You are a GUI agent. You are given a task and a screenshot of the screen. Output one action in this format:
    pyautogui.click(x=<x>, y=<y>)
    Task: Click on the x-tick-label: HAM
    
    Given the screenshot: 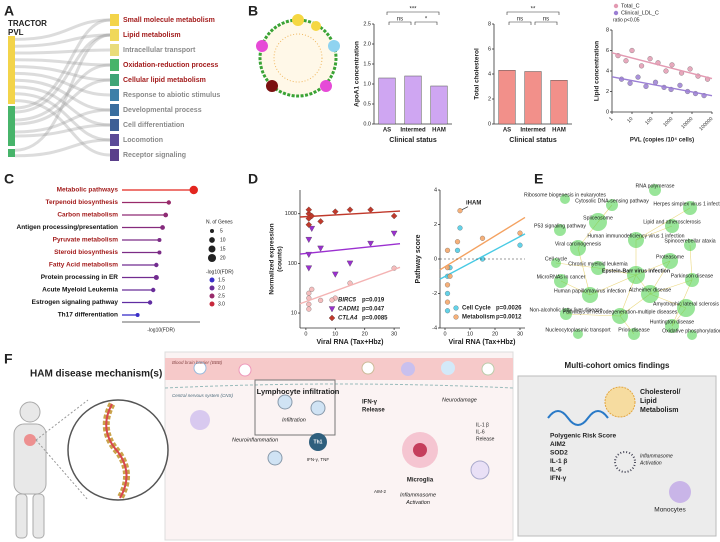 What is the action you would take?
    pyautogui.click(x=559, y=131)
    